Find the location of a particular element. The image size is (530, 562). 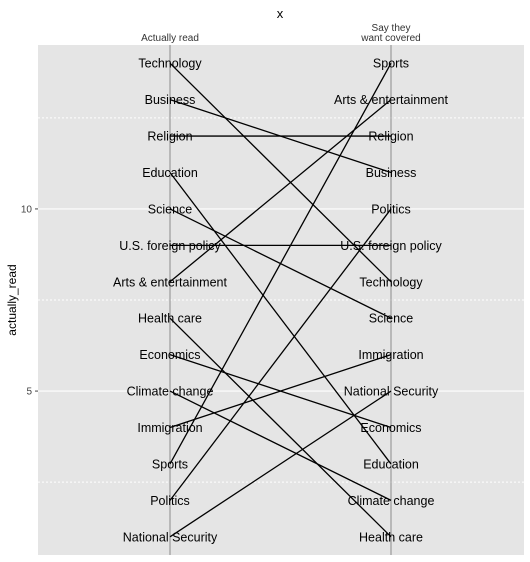

left-topic-label: U.S. foreign policy is located at coordinates (170, 246).